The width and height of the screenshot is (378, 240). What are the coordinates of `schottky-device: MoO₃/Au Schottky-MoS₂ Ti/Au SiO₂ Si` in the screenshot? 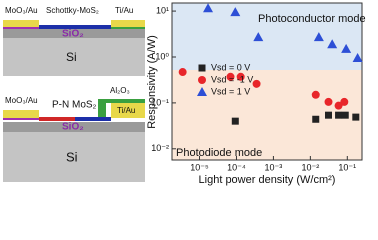 It's located at (74, 41).